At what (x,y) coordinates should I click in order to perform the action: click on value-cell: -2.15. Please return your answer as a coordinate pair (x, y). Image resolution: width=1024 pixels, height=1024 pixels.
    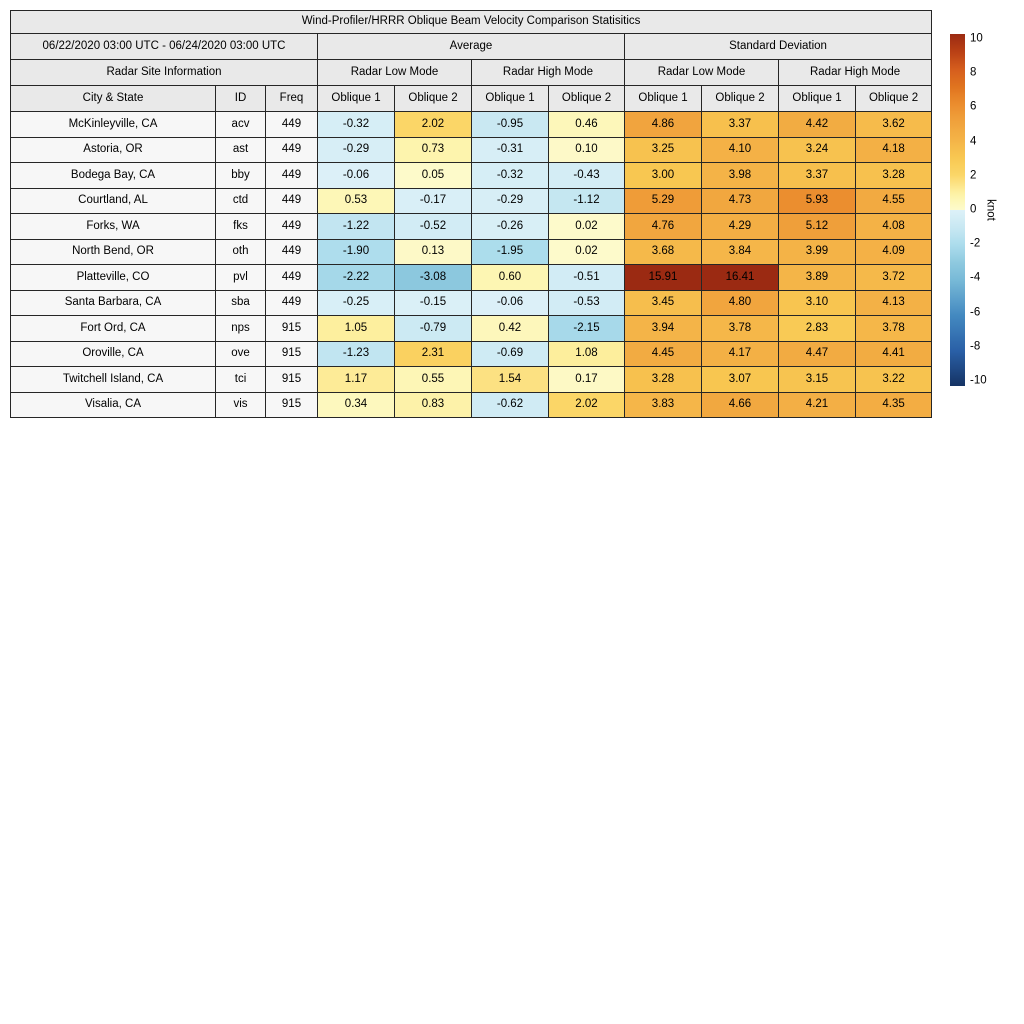
    Looking at the image, I should click on (586, 328).